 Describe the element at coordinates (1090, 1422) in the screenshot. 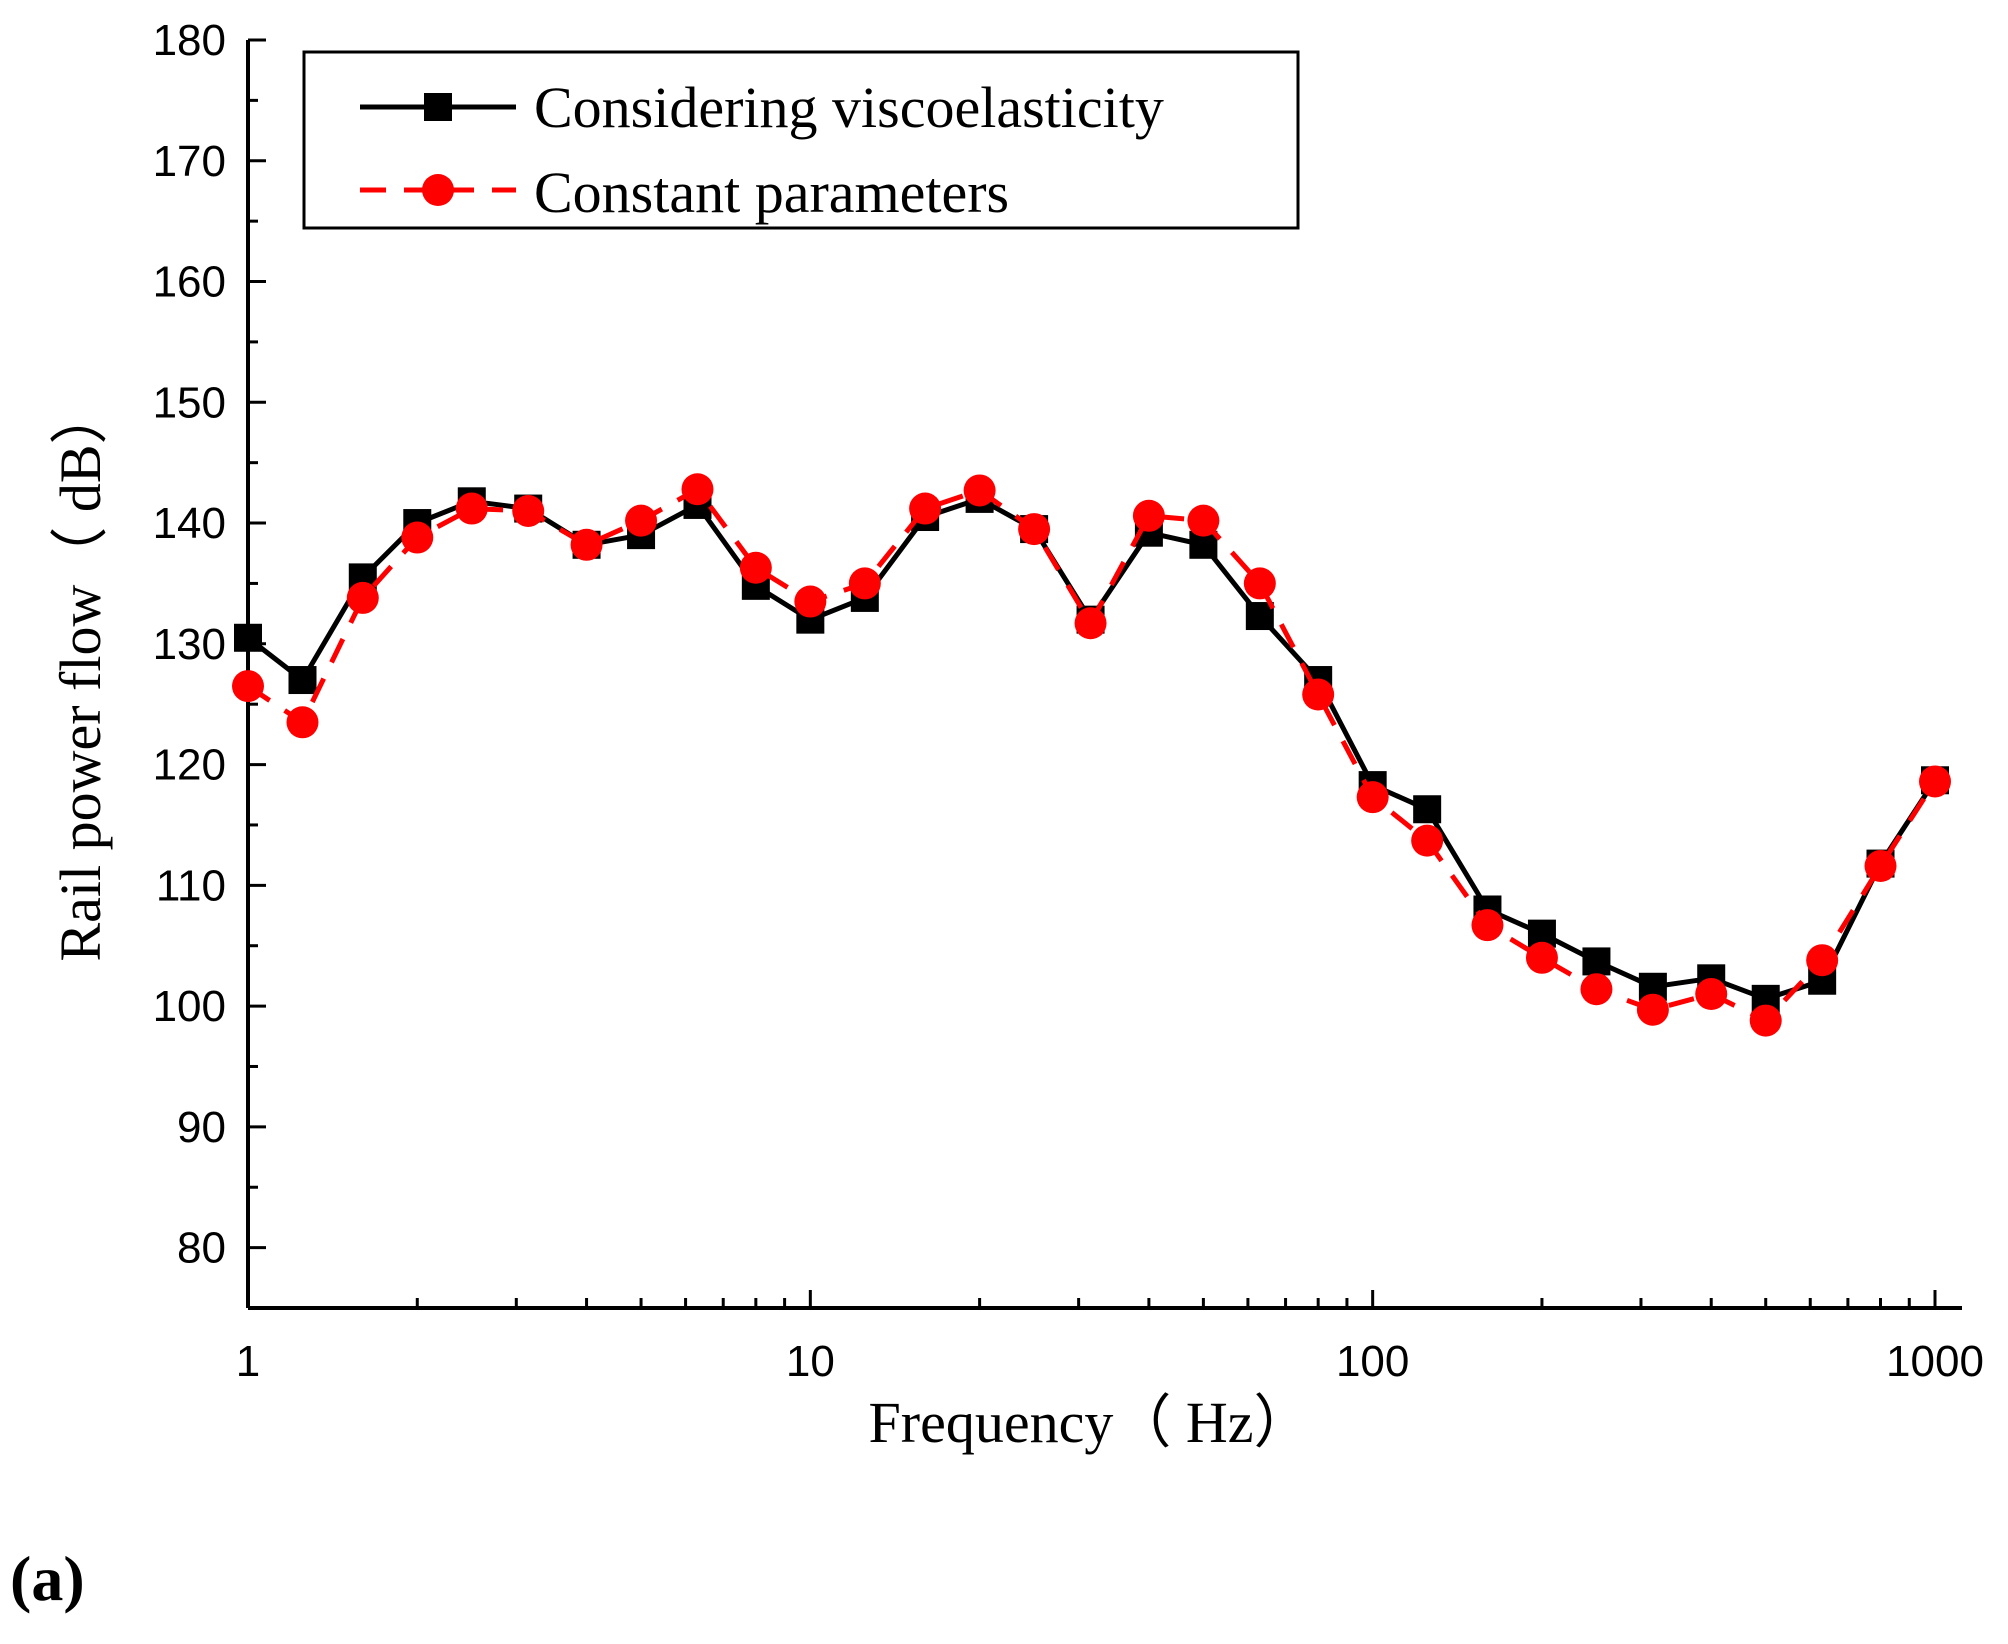

I see `x-axis-title: Frequency（ Hz）` at that location.